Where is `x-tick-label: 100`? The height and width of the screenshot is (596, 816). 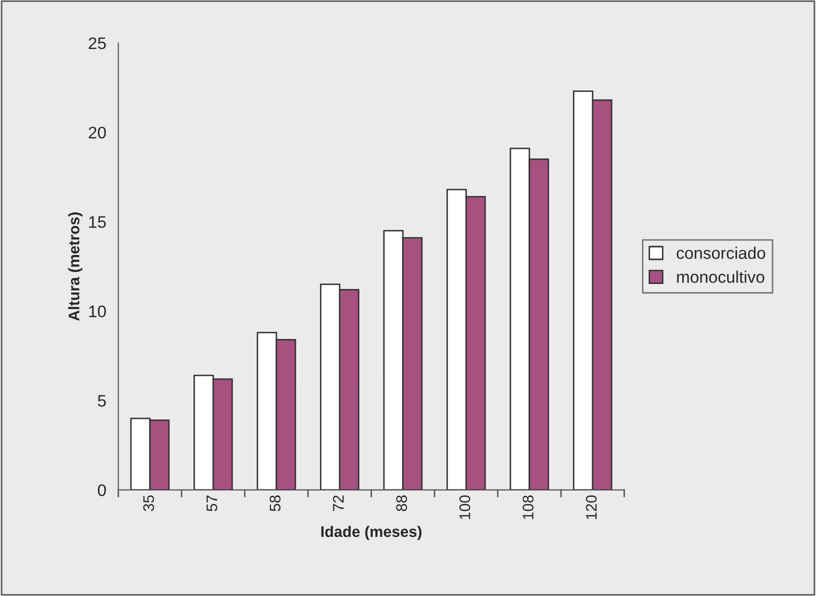 x-tick-label: 100 is located at coordinates (464, 507).